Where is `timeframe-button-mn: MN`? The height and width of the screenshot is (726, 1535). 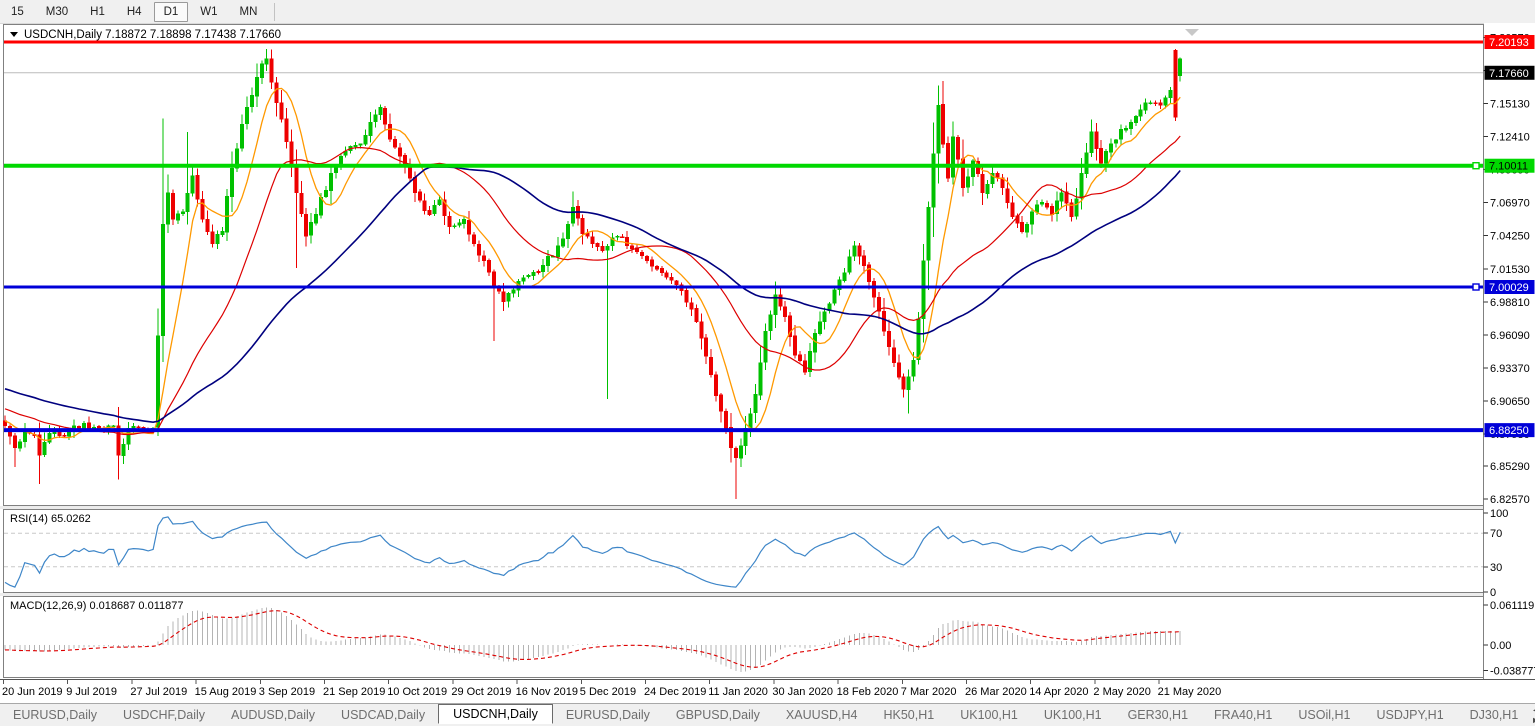 timeframe-button-mn: MN is located at coordinates (249, 12).